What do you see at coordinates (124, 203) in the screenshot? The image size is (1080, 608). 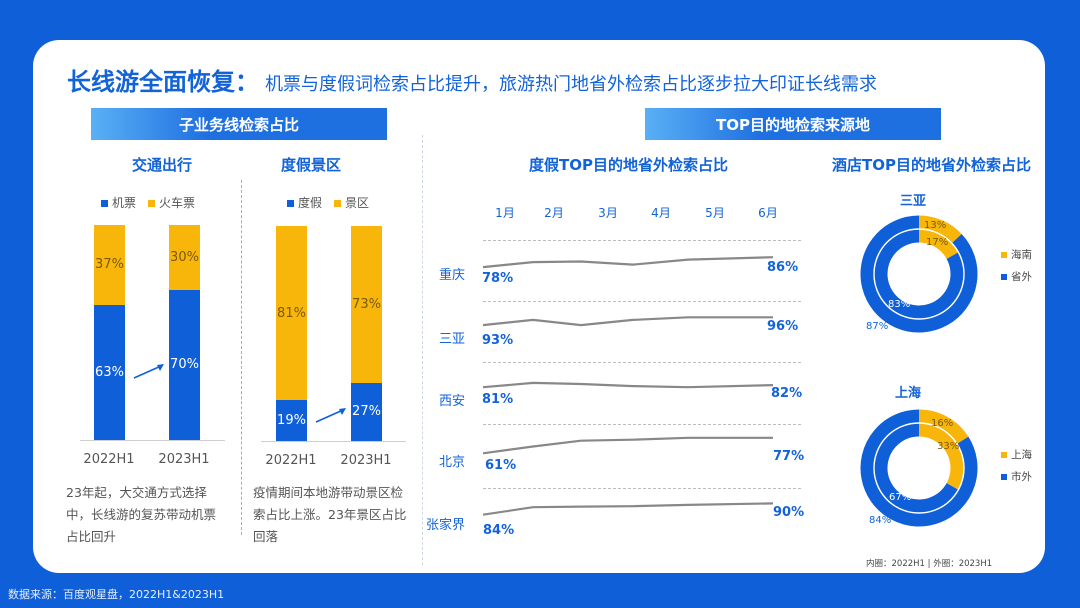 I see `legend-label: 机票` at bounding box center [124, 203].